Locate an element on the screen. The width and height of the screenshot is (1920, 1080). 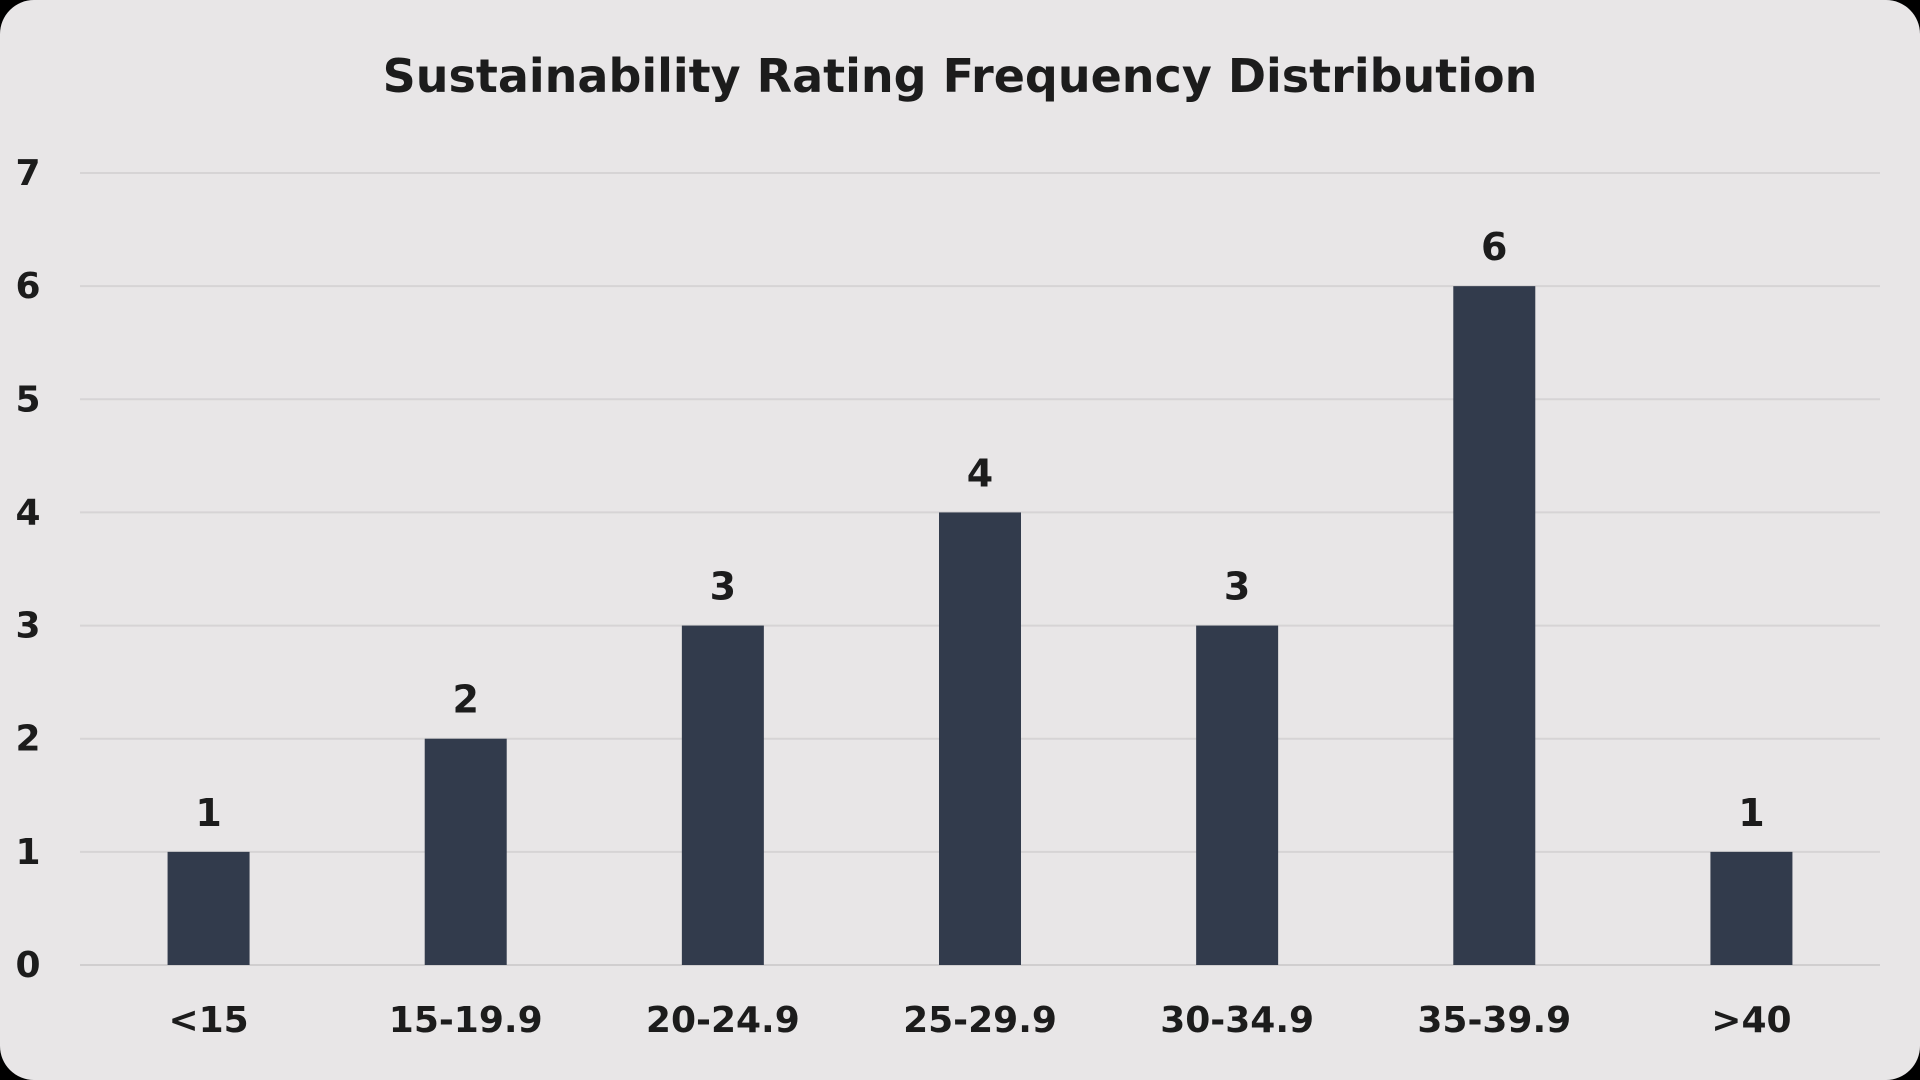
data-label: 4 is located at coordinates (980, 473).